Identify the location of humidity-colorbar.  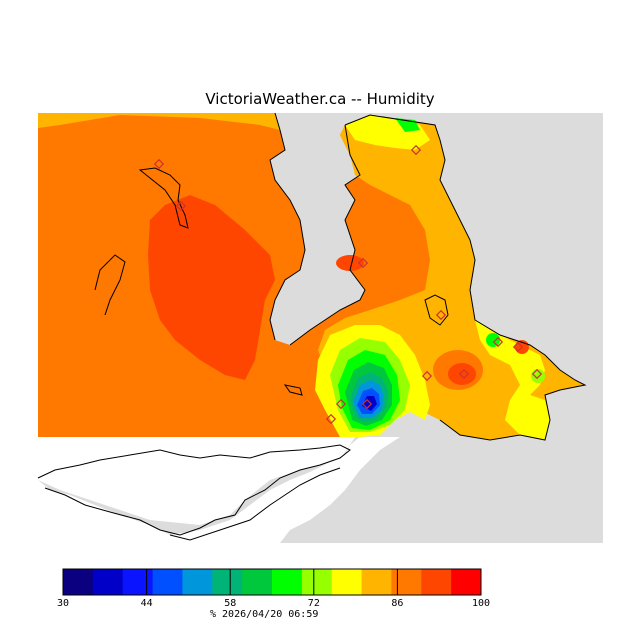
(272, 582).